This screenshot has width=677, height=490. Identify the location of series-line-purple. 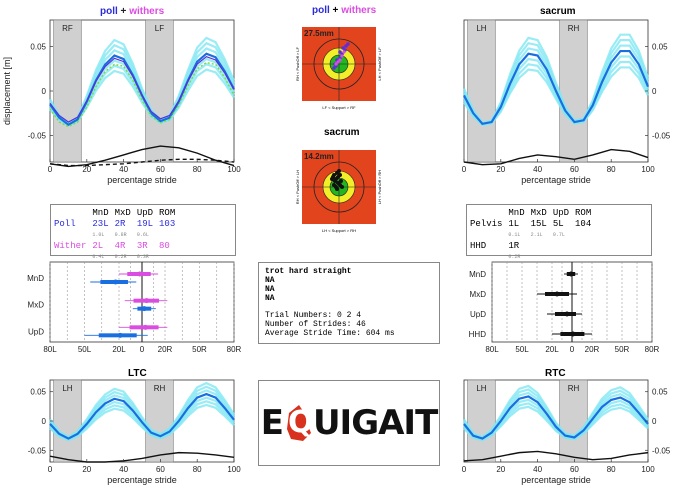
(142, 89).